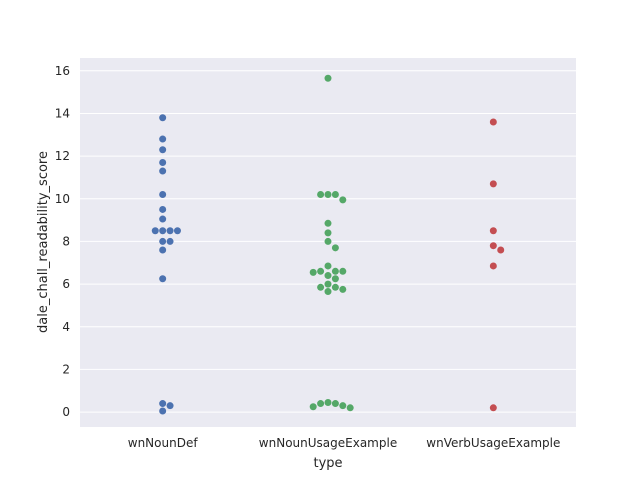  I want to click on y-axis-label: dale_chall_readability_score, so click(43, 242).